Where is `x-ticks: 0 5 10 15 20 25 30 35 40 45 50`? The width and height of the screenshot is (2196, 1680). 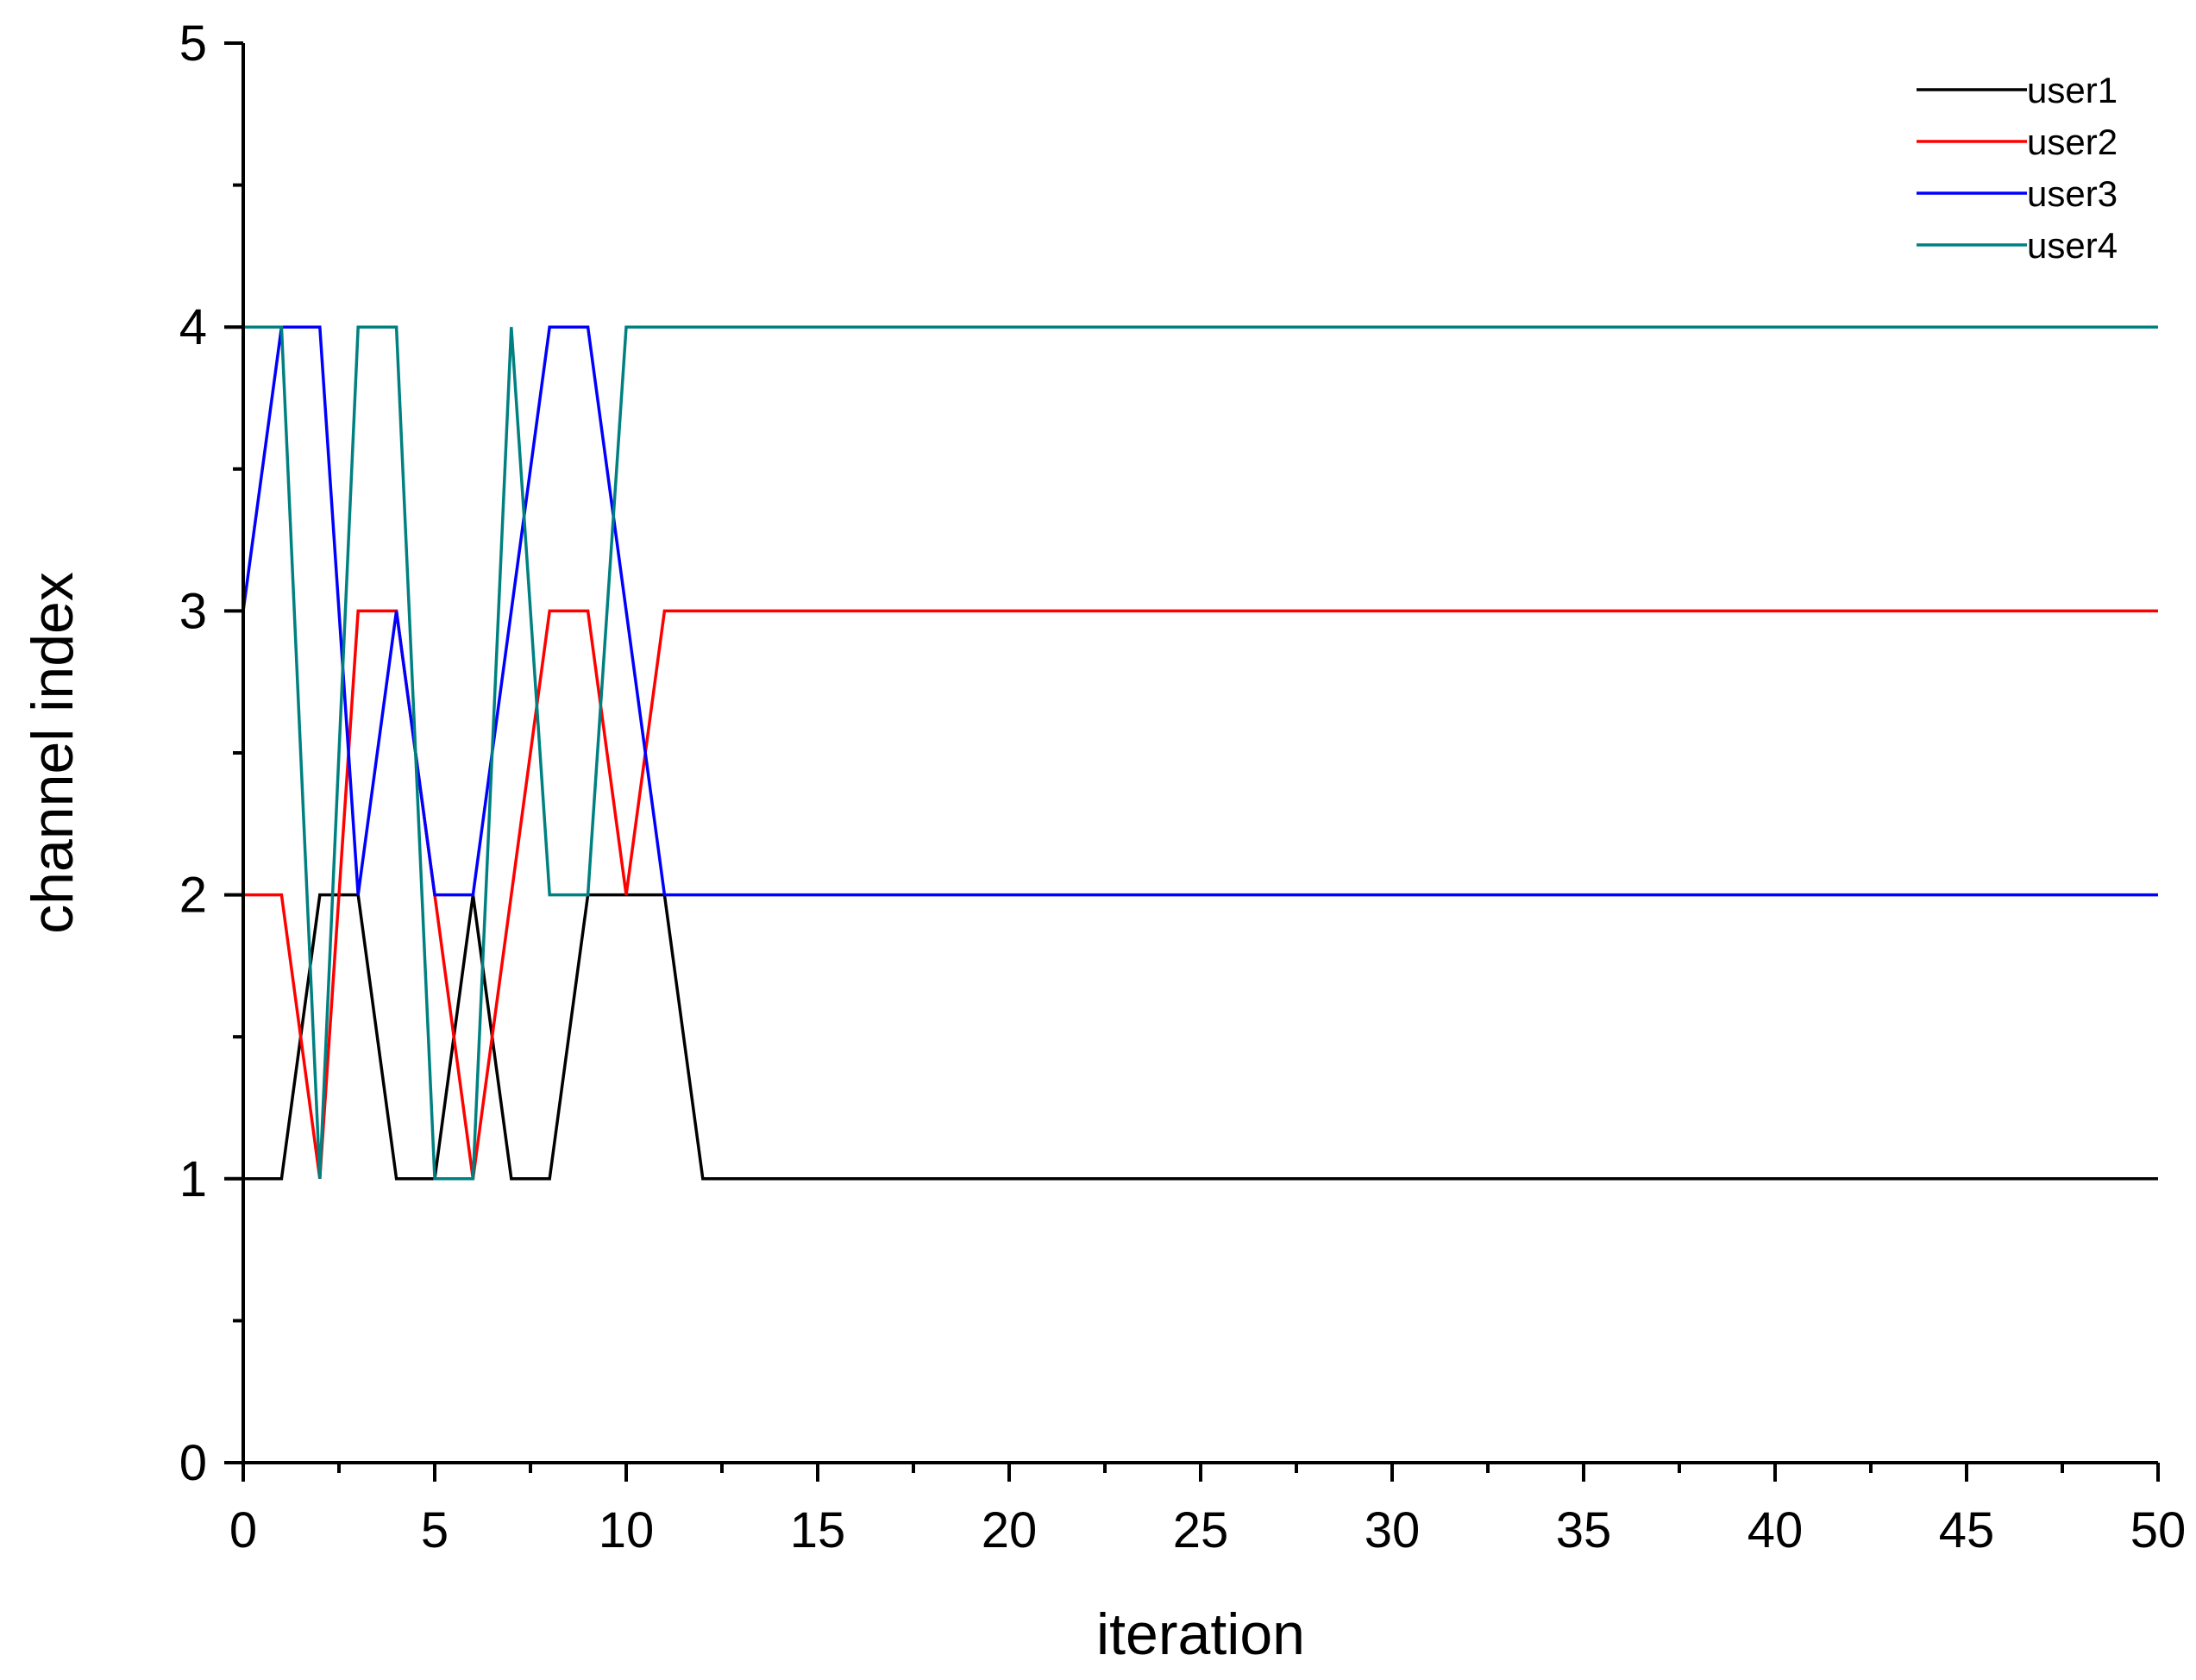
x-ticks: 0 5 10 15 20 25 30 35 40 45 50 is located at coordinates (1207, 1511).